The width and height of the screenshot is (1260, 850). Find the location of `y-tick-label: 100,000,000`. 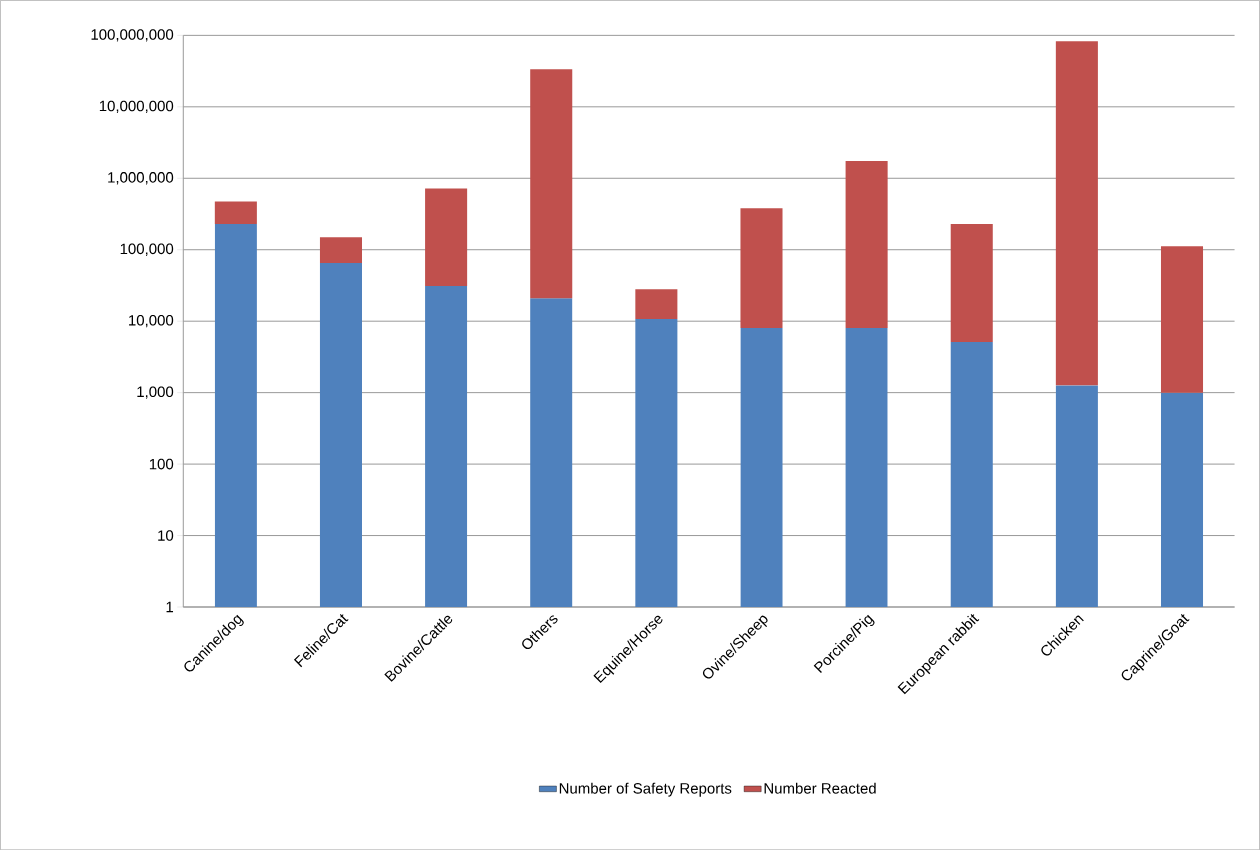

y-tick-label: 100,000,000 is located at coordinates (132, 35).